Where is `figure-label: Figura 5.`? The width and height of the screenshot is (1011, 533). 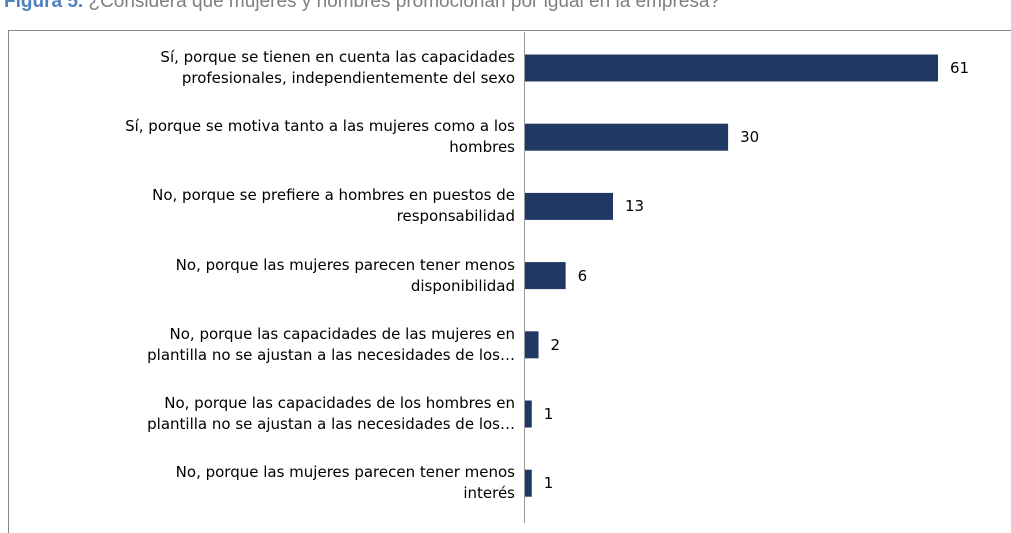 figure-label: Figura 5. is located at coordinates (44, 6).